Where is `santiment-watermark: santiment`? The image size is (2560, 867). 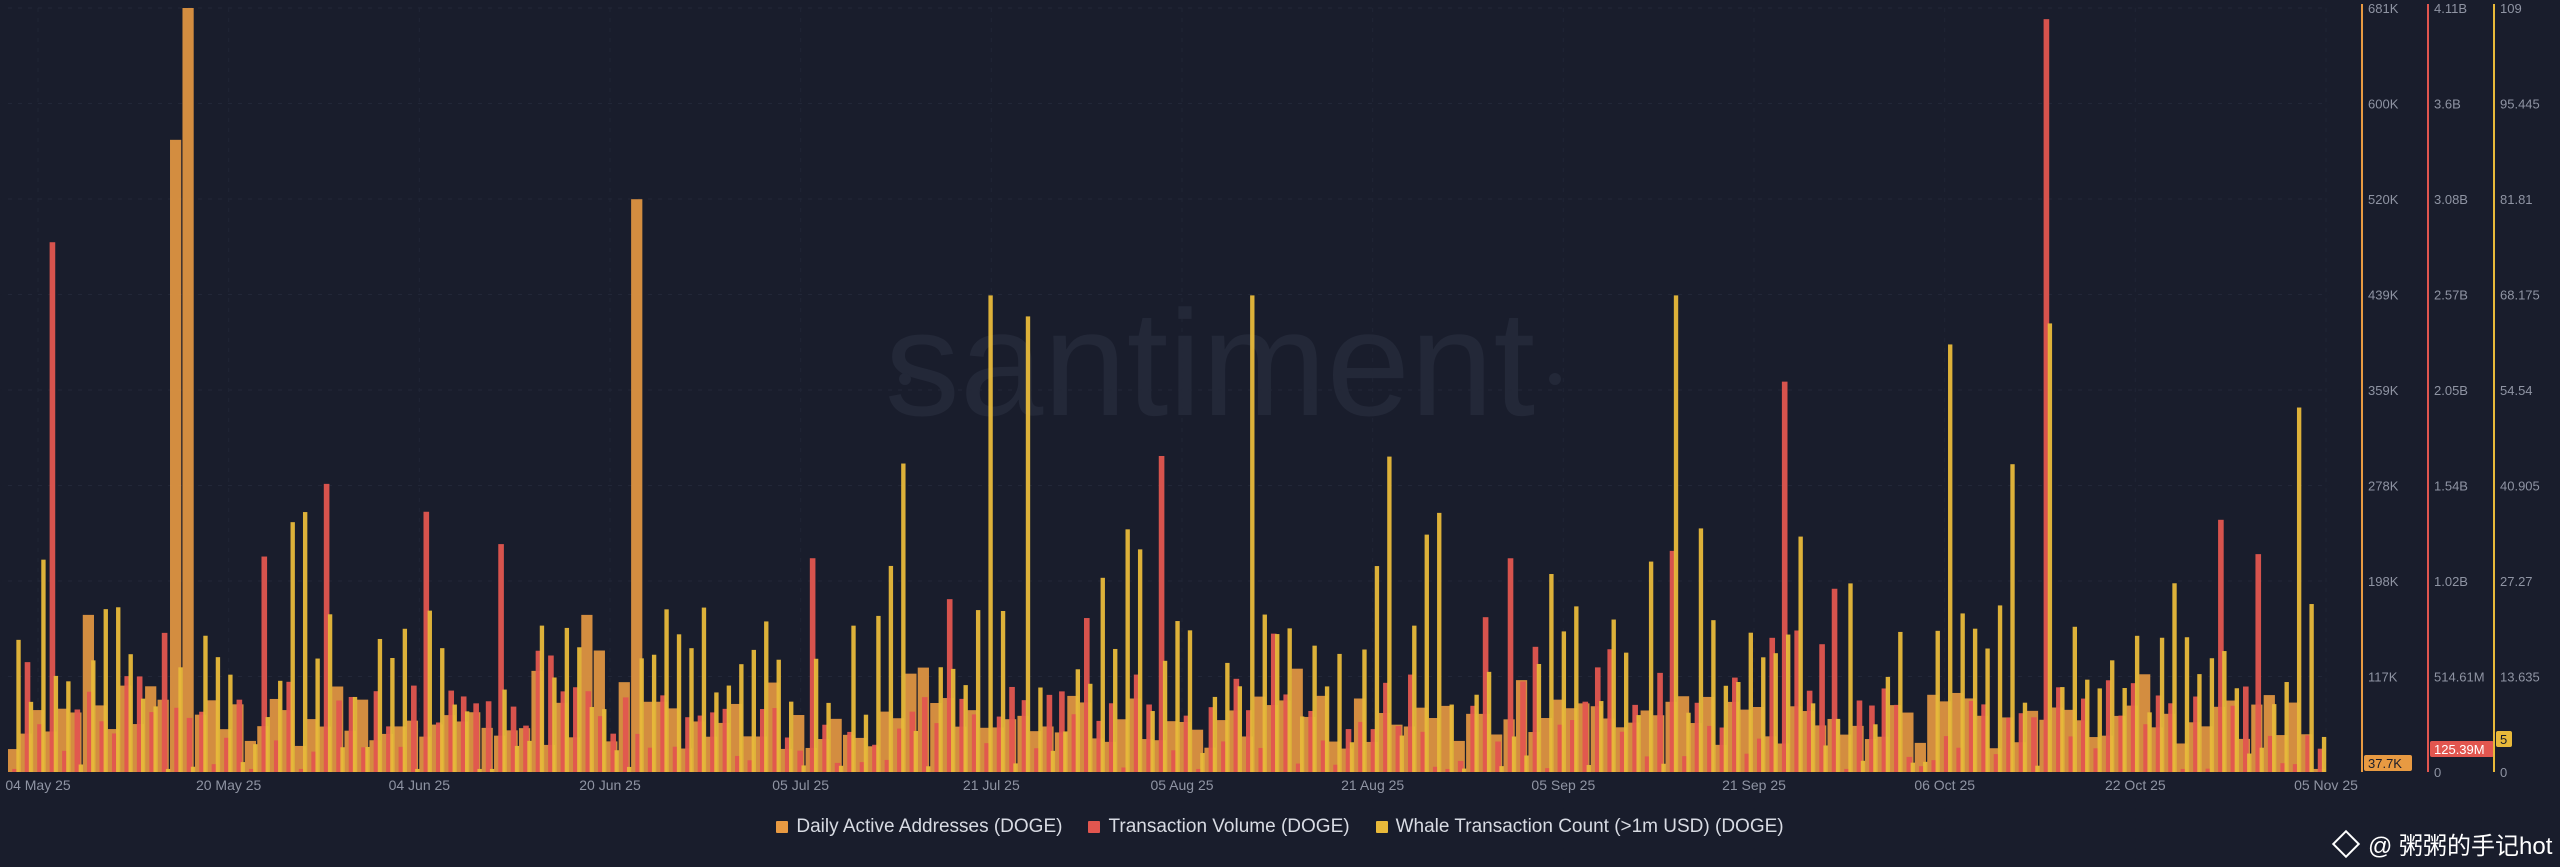 santiment-watermark: santiment is located at coordinates (1210, 363).